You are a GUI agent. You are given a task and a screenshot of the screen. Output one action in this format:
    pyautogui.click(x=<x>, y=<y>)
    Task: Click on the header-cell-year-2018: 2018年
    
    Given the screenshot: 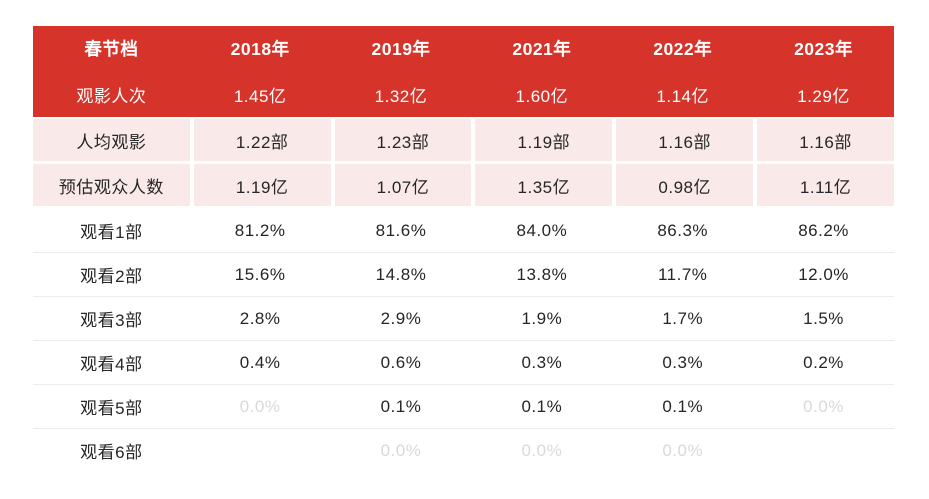 What is the action you would take?
    pyautogui.click(x=260, y=49)
    